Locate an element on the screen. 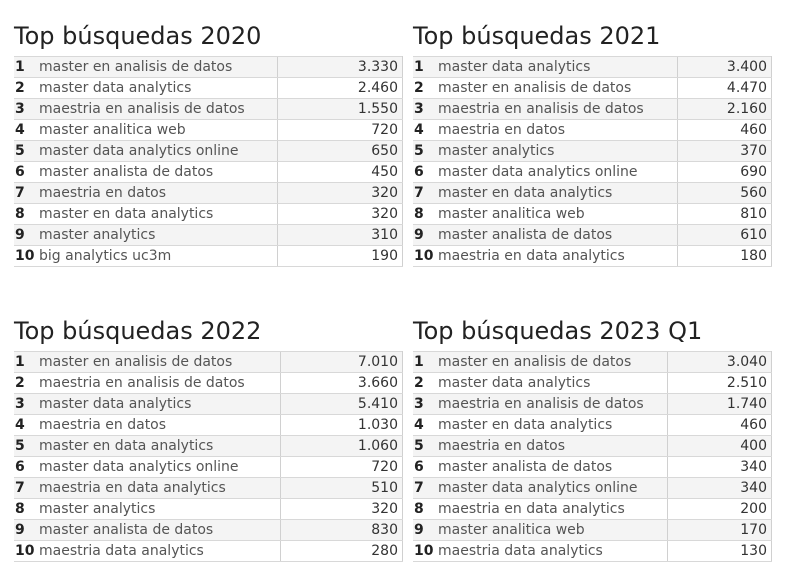 The height and width of the screenshot is (587, 785). table-row: 6 master analista de datos 450 is located at coordinates (208, 172).